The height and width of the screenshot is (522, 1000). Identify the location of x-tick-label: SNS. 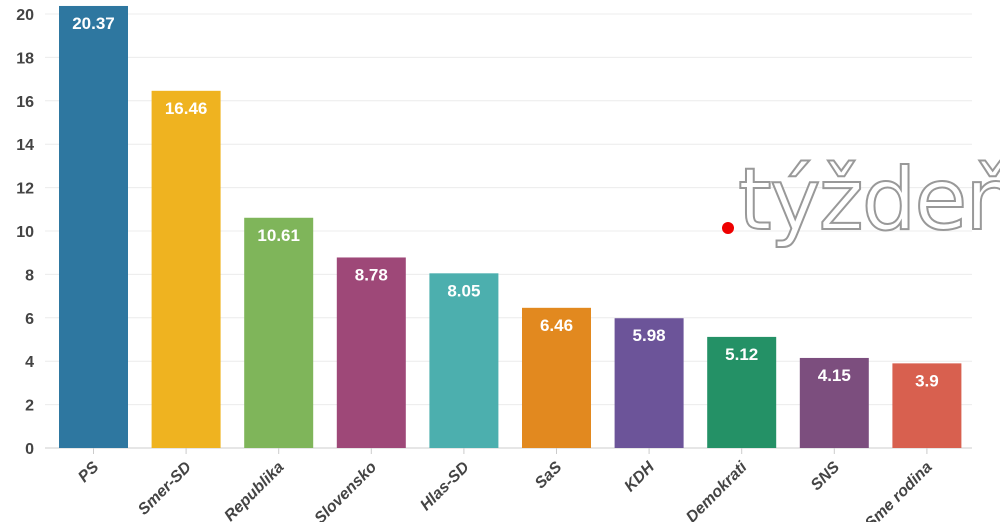
(826, 477).